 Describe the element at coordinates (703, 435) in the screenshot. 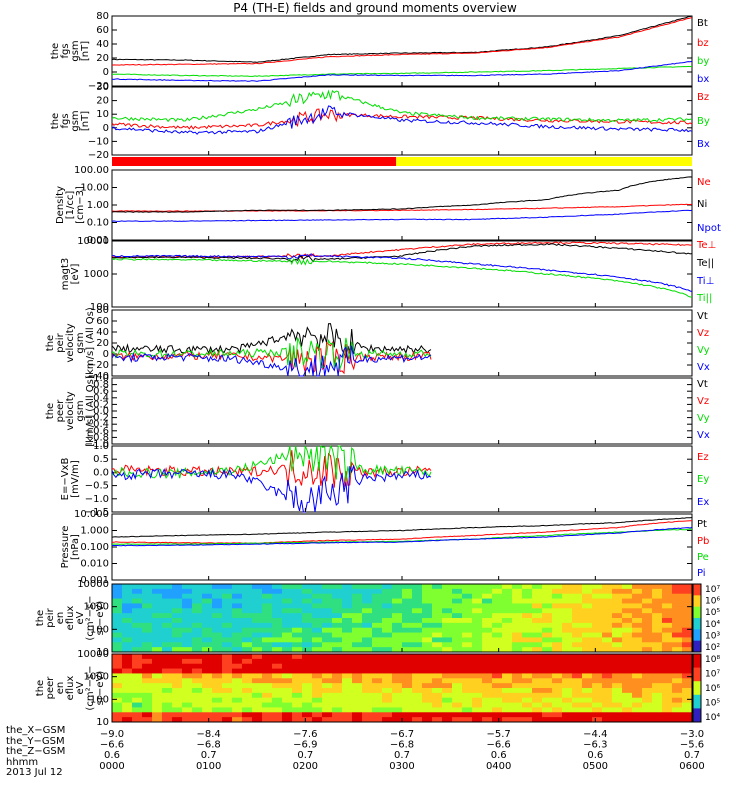

I see `legend-entry: Vx` at that location.